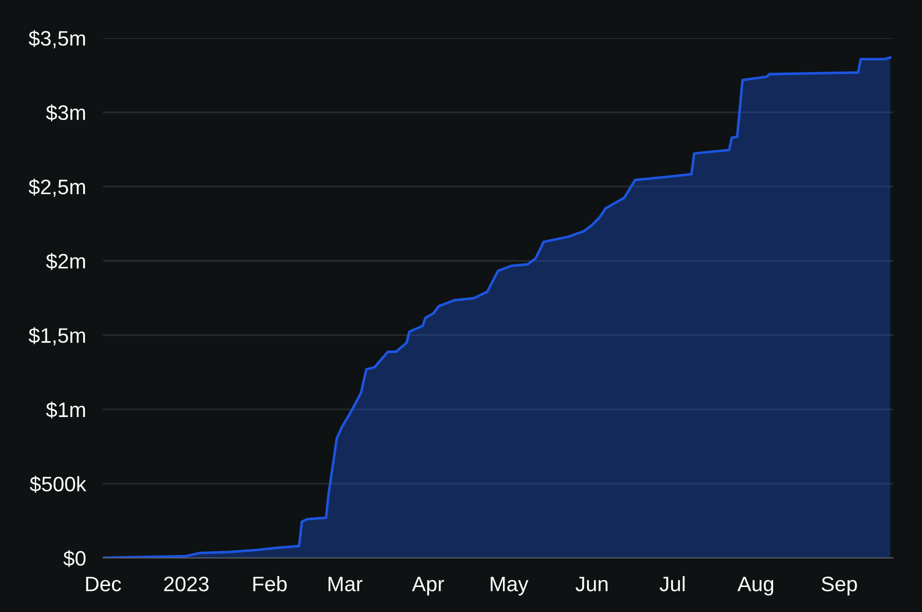 The width and height of the screenshot is (922, 612). I want to click on x-tick-label: Feb, so click(270, 584).